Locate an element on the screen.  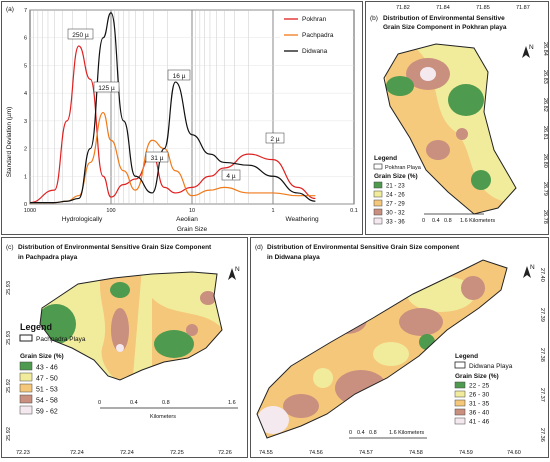
pokhran-scale: 0 0.4 0.8 1.6 Kilometers is located at coordinates (458, 218).